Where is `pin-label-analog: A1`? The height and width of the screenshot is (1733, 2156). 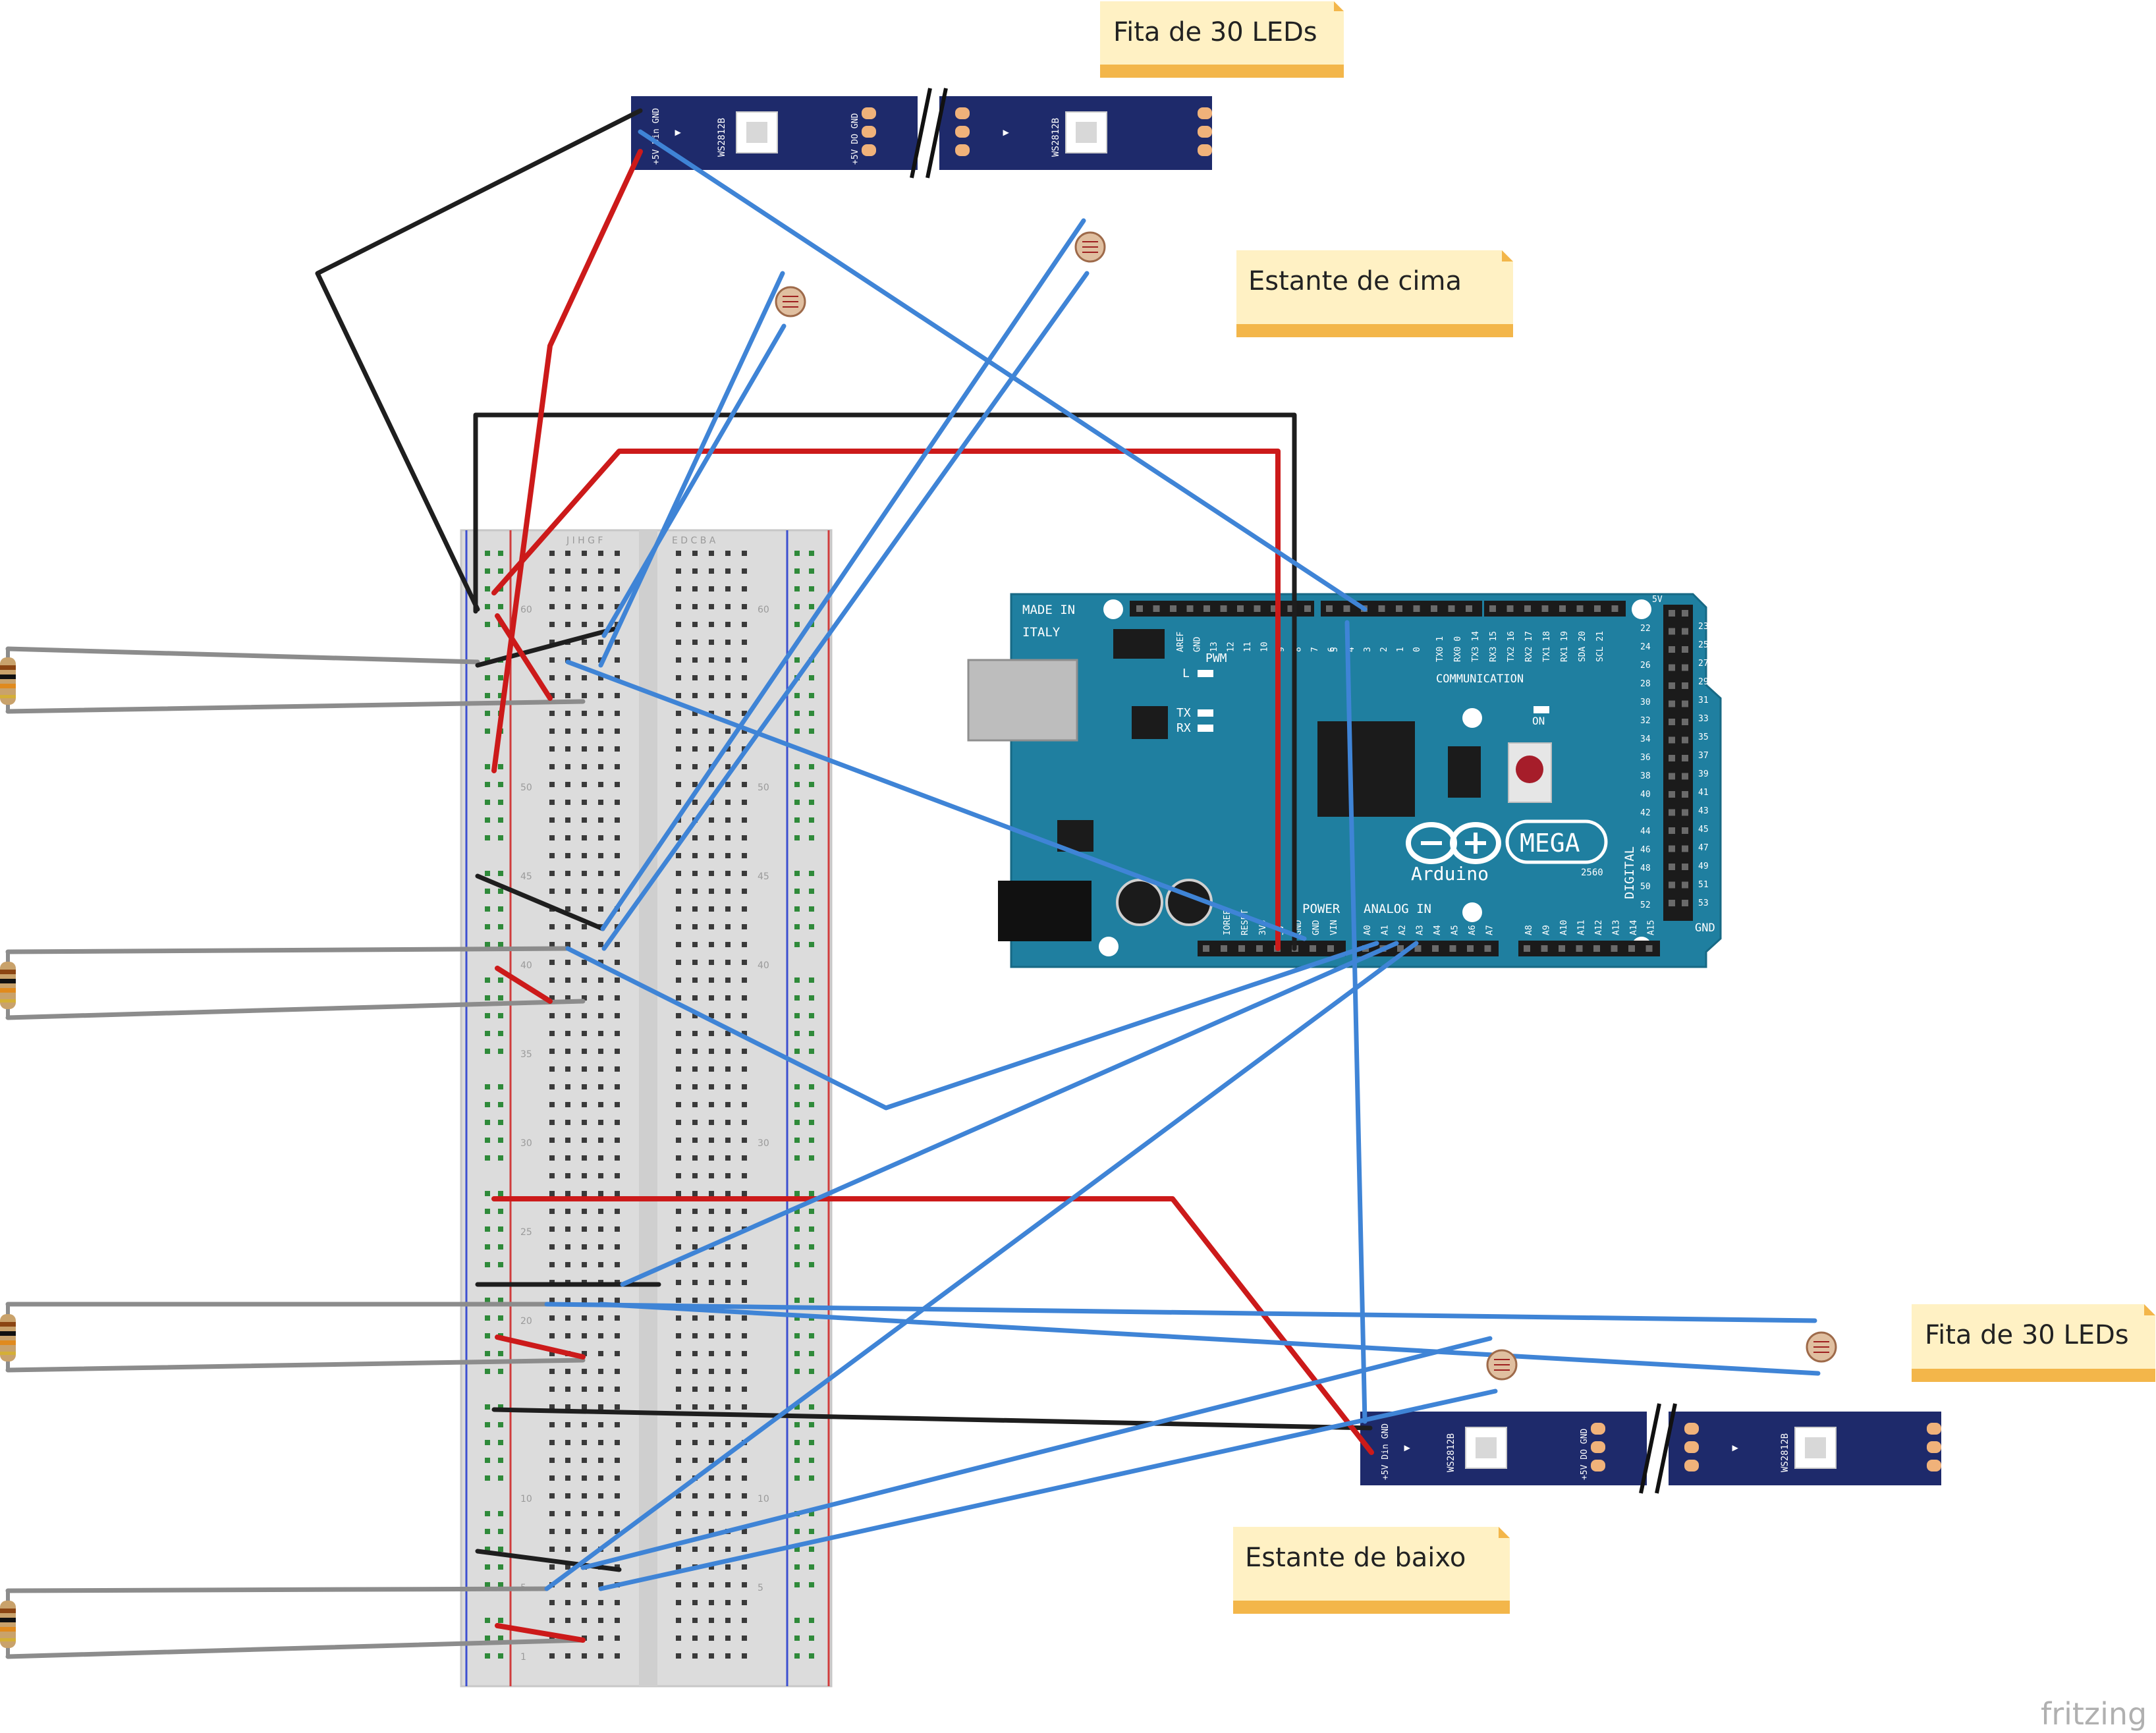 pin-label-analog: A1 is located at coordinates (1386, 930).